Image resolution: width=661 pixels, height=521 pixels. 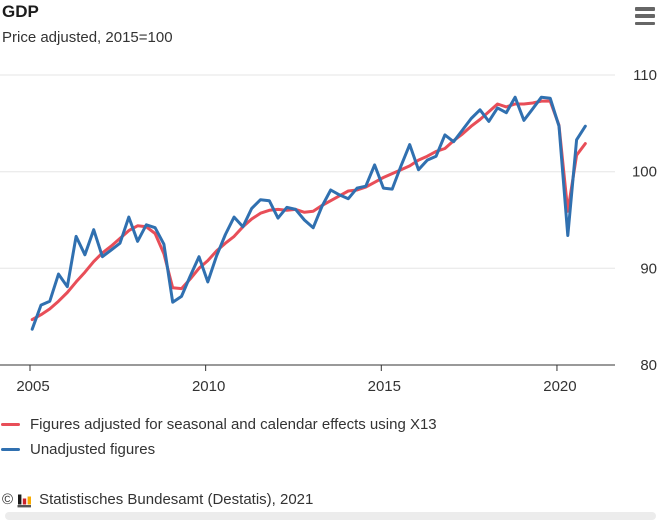 I want to click on y-axis-label: 80, so click(x=648, y=365).